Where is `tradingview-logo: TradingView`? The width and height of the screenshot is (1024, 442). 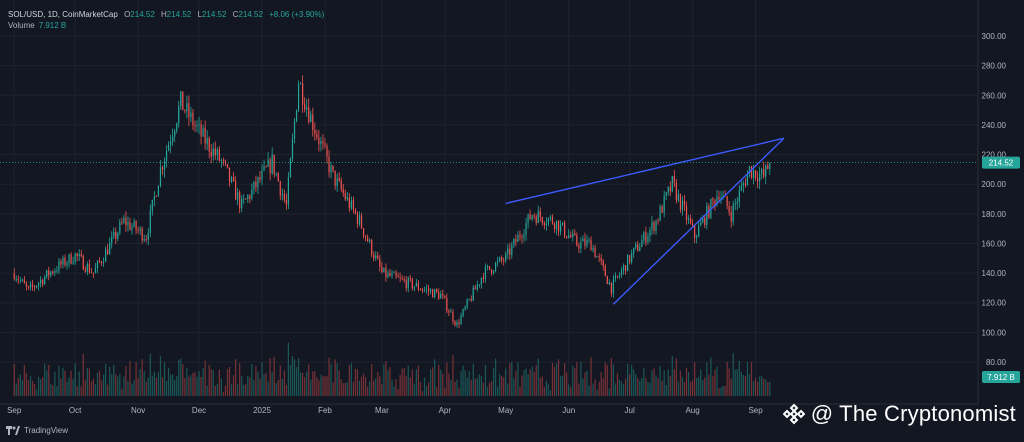
tradingview-logo: TradingView is located at coordinates (37, 430).